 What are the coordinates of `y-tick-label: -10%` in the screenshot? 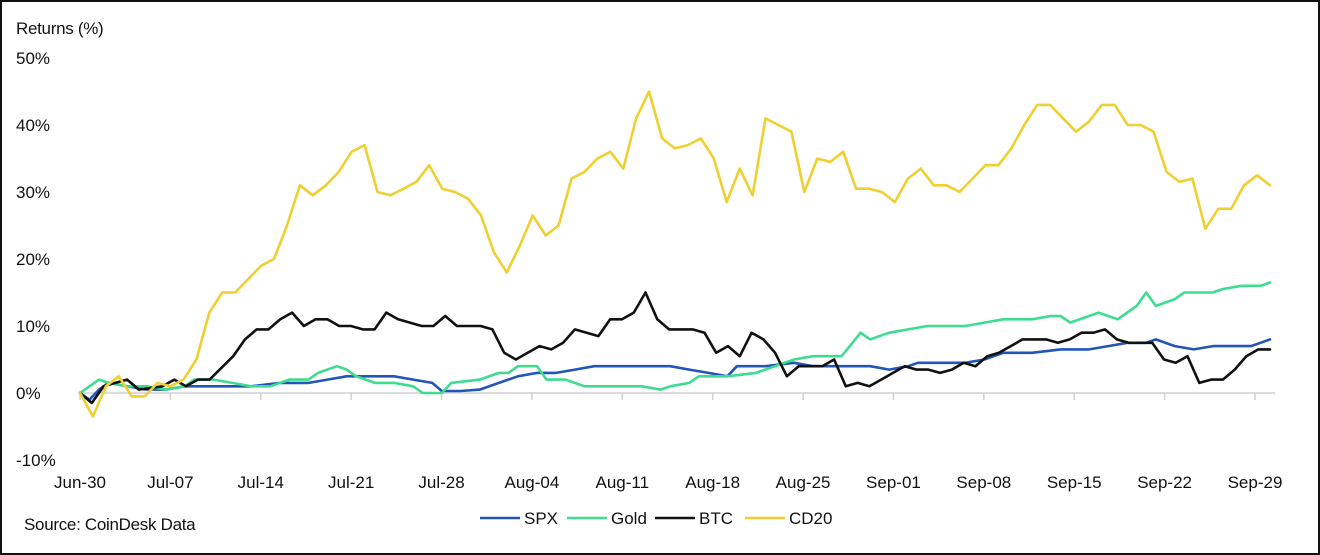 It's located at (36, 460).